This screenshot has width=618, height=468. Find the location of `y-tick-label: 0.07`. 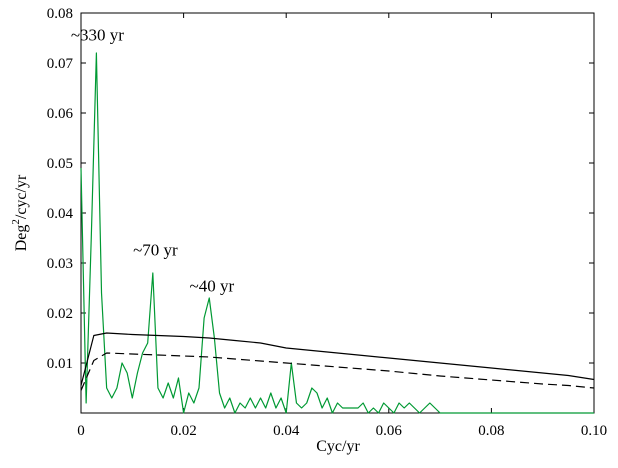

y-tick-label: 0.07 is located at coordinates (60, 64).